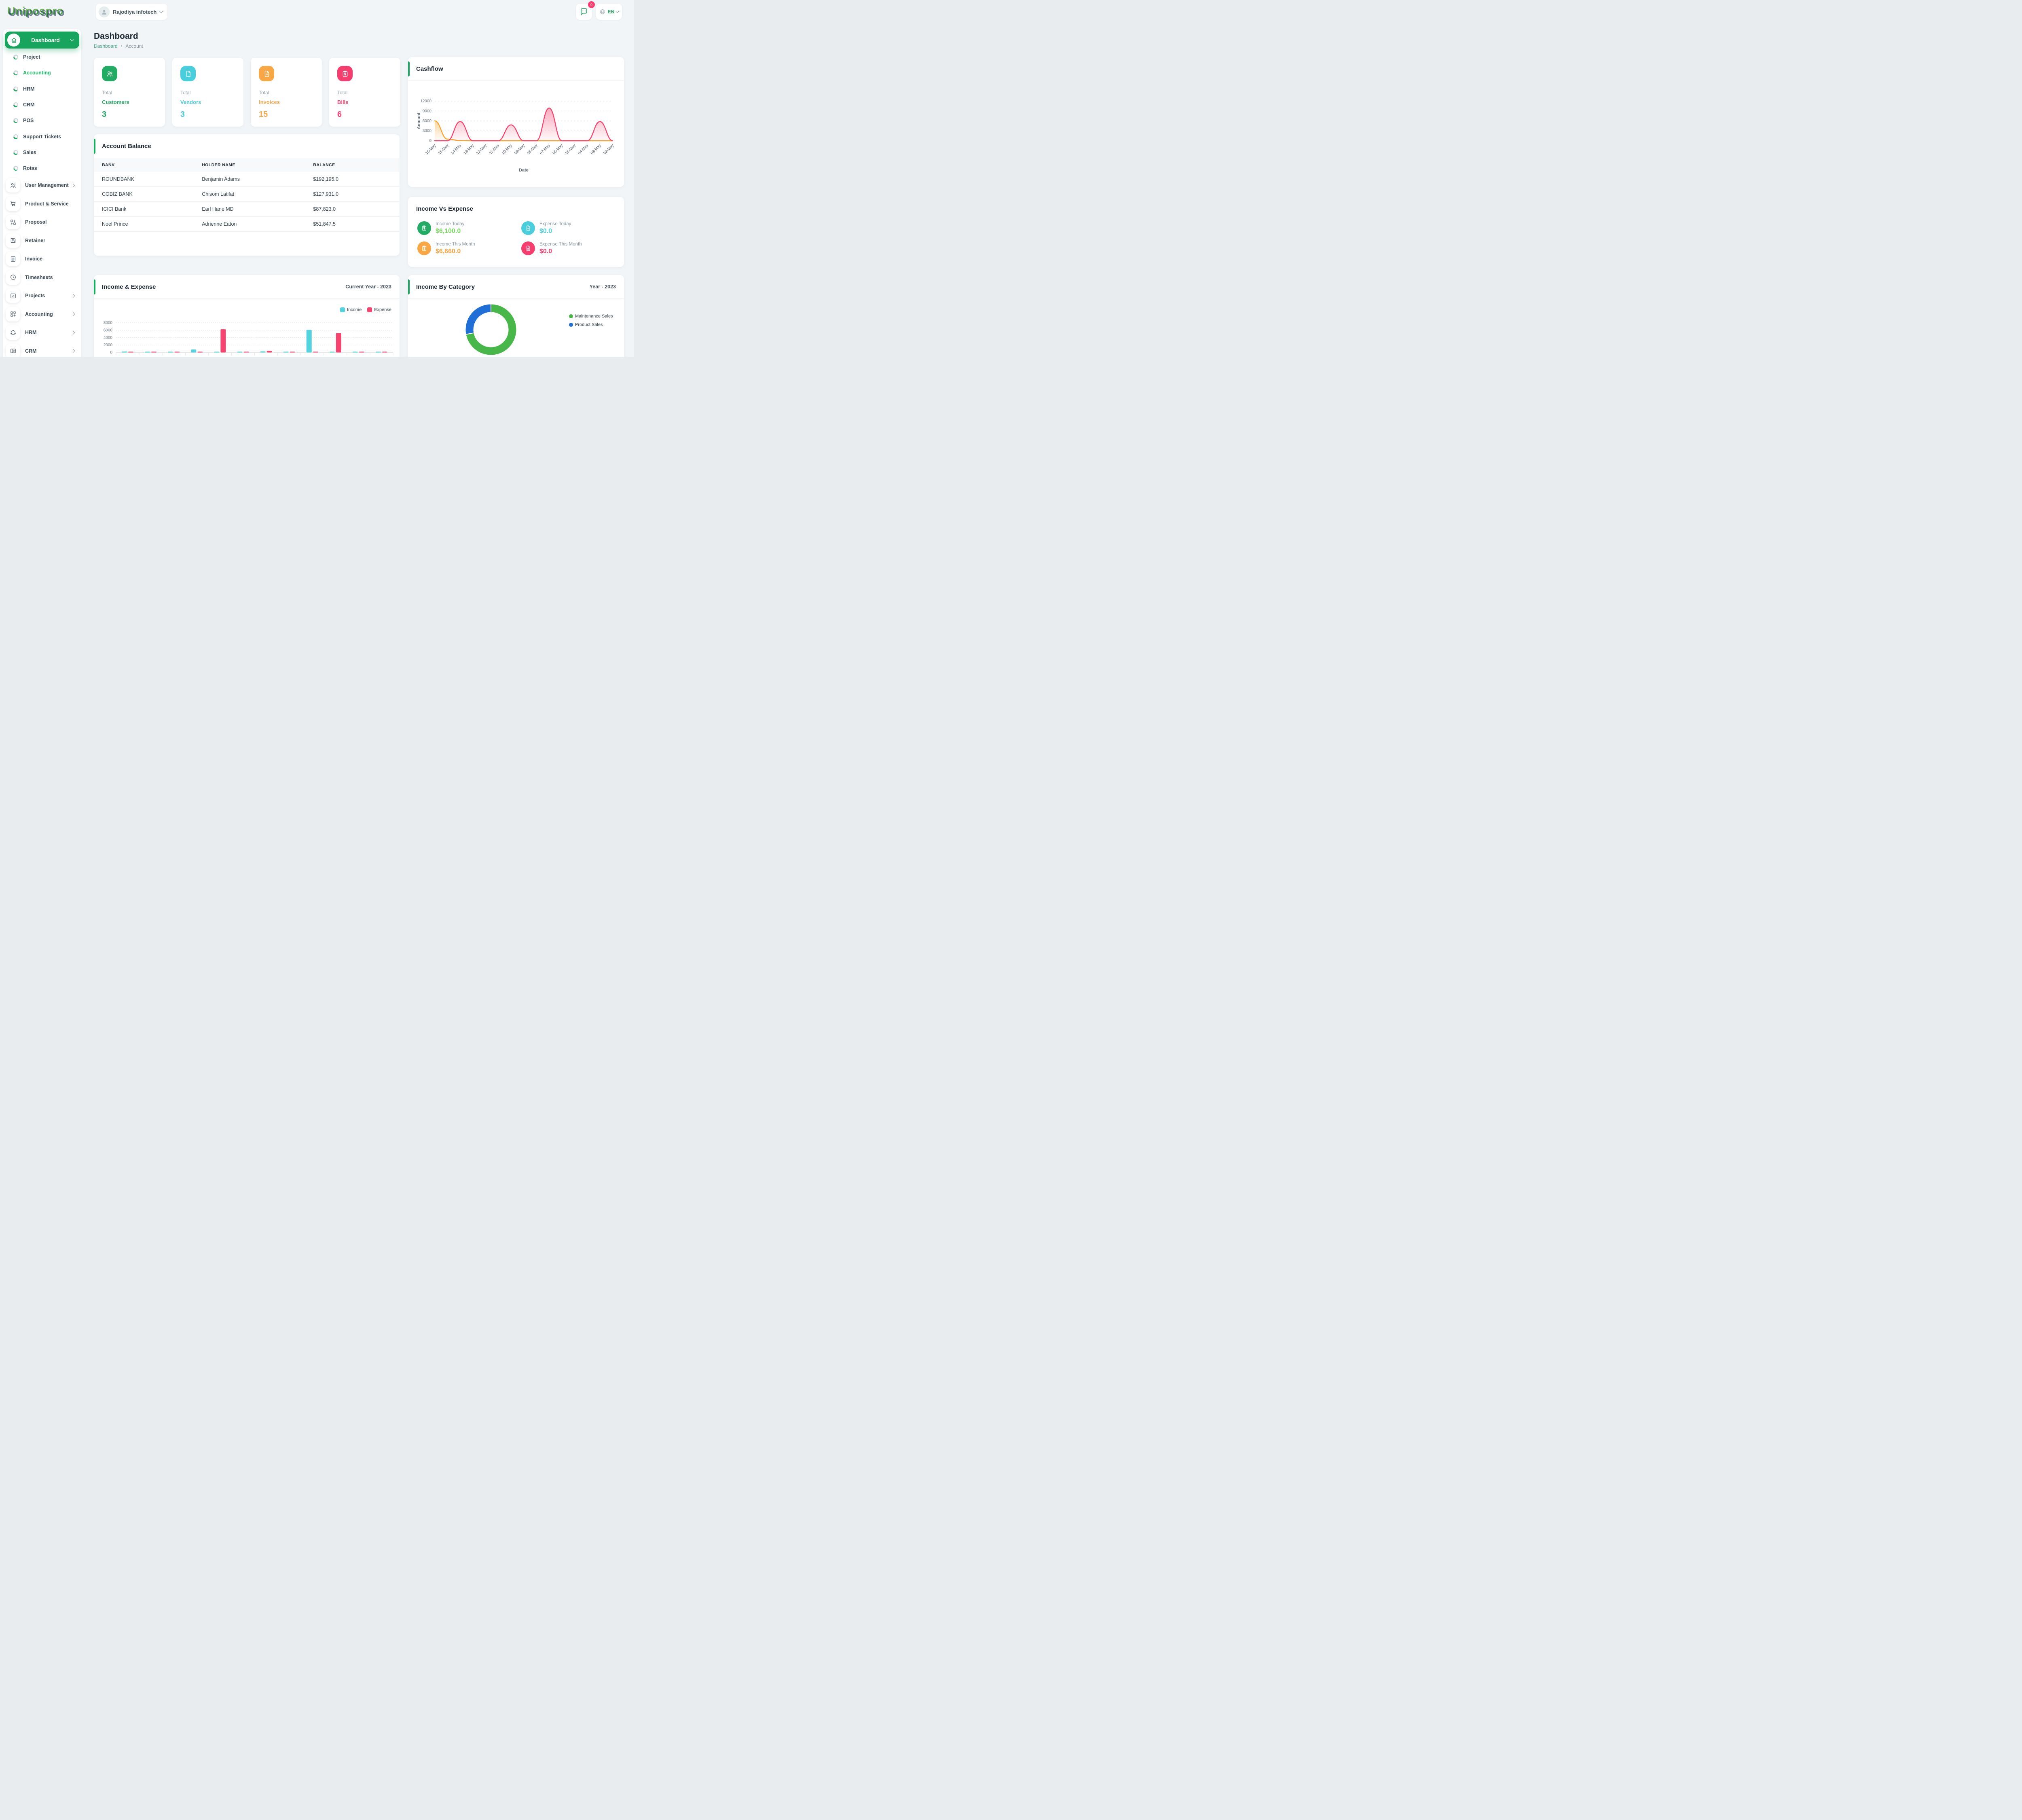 This screenshot has width=2022, height=1820. What do you see at coordinates (369, 309) in the screenshot?
I see `legend-swatch` at bounding box center [369, 309].